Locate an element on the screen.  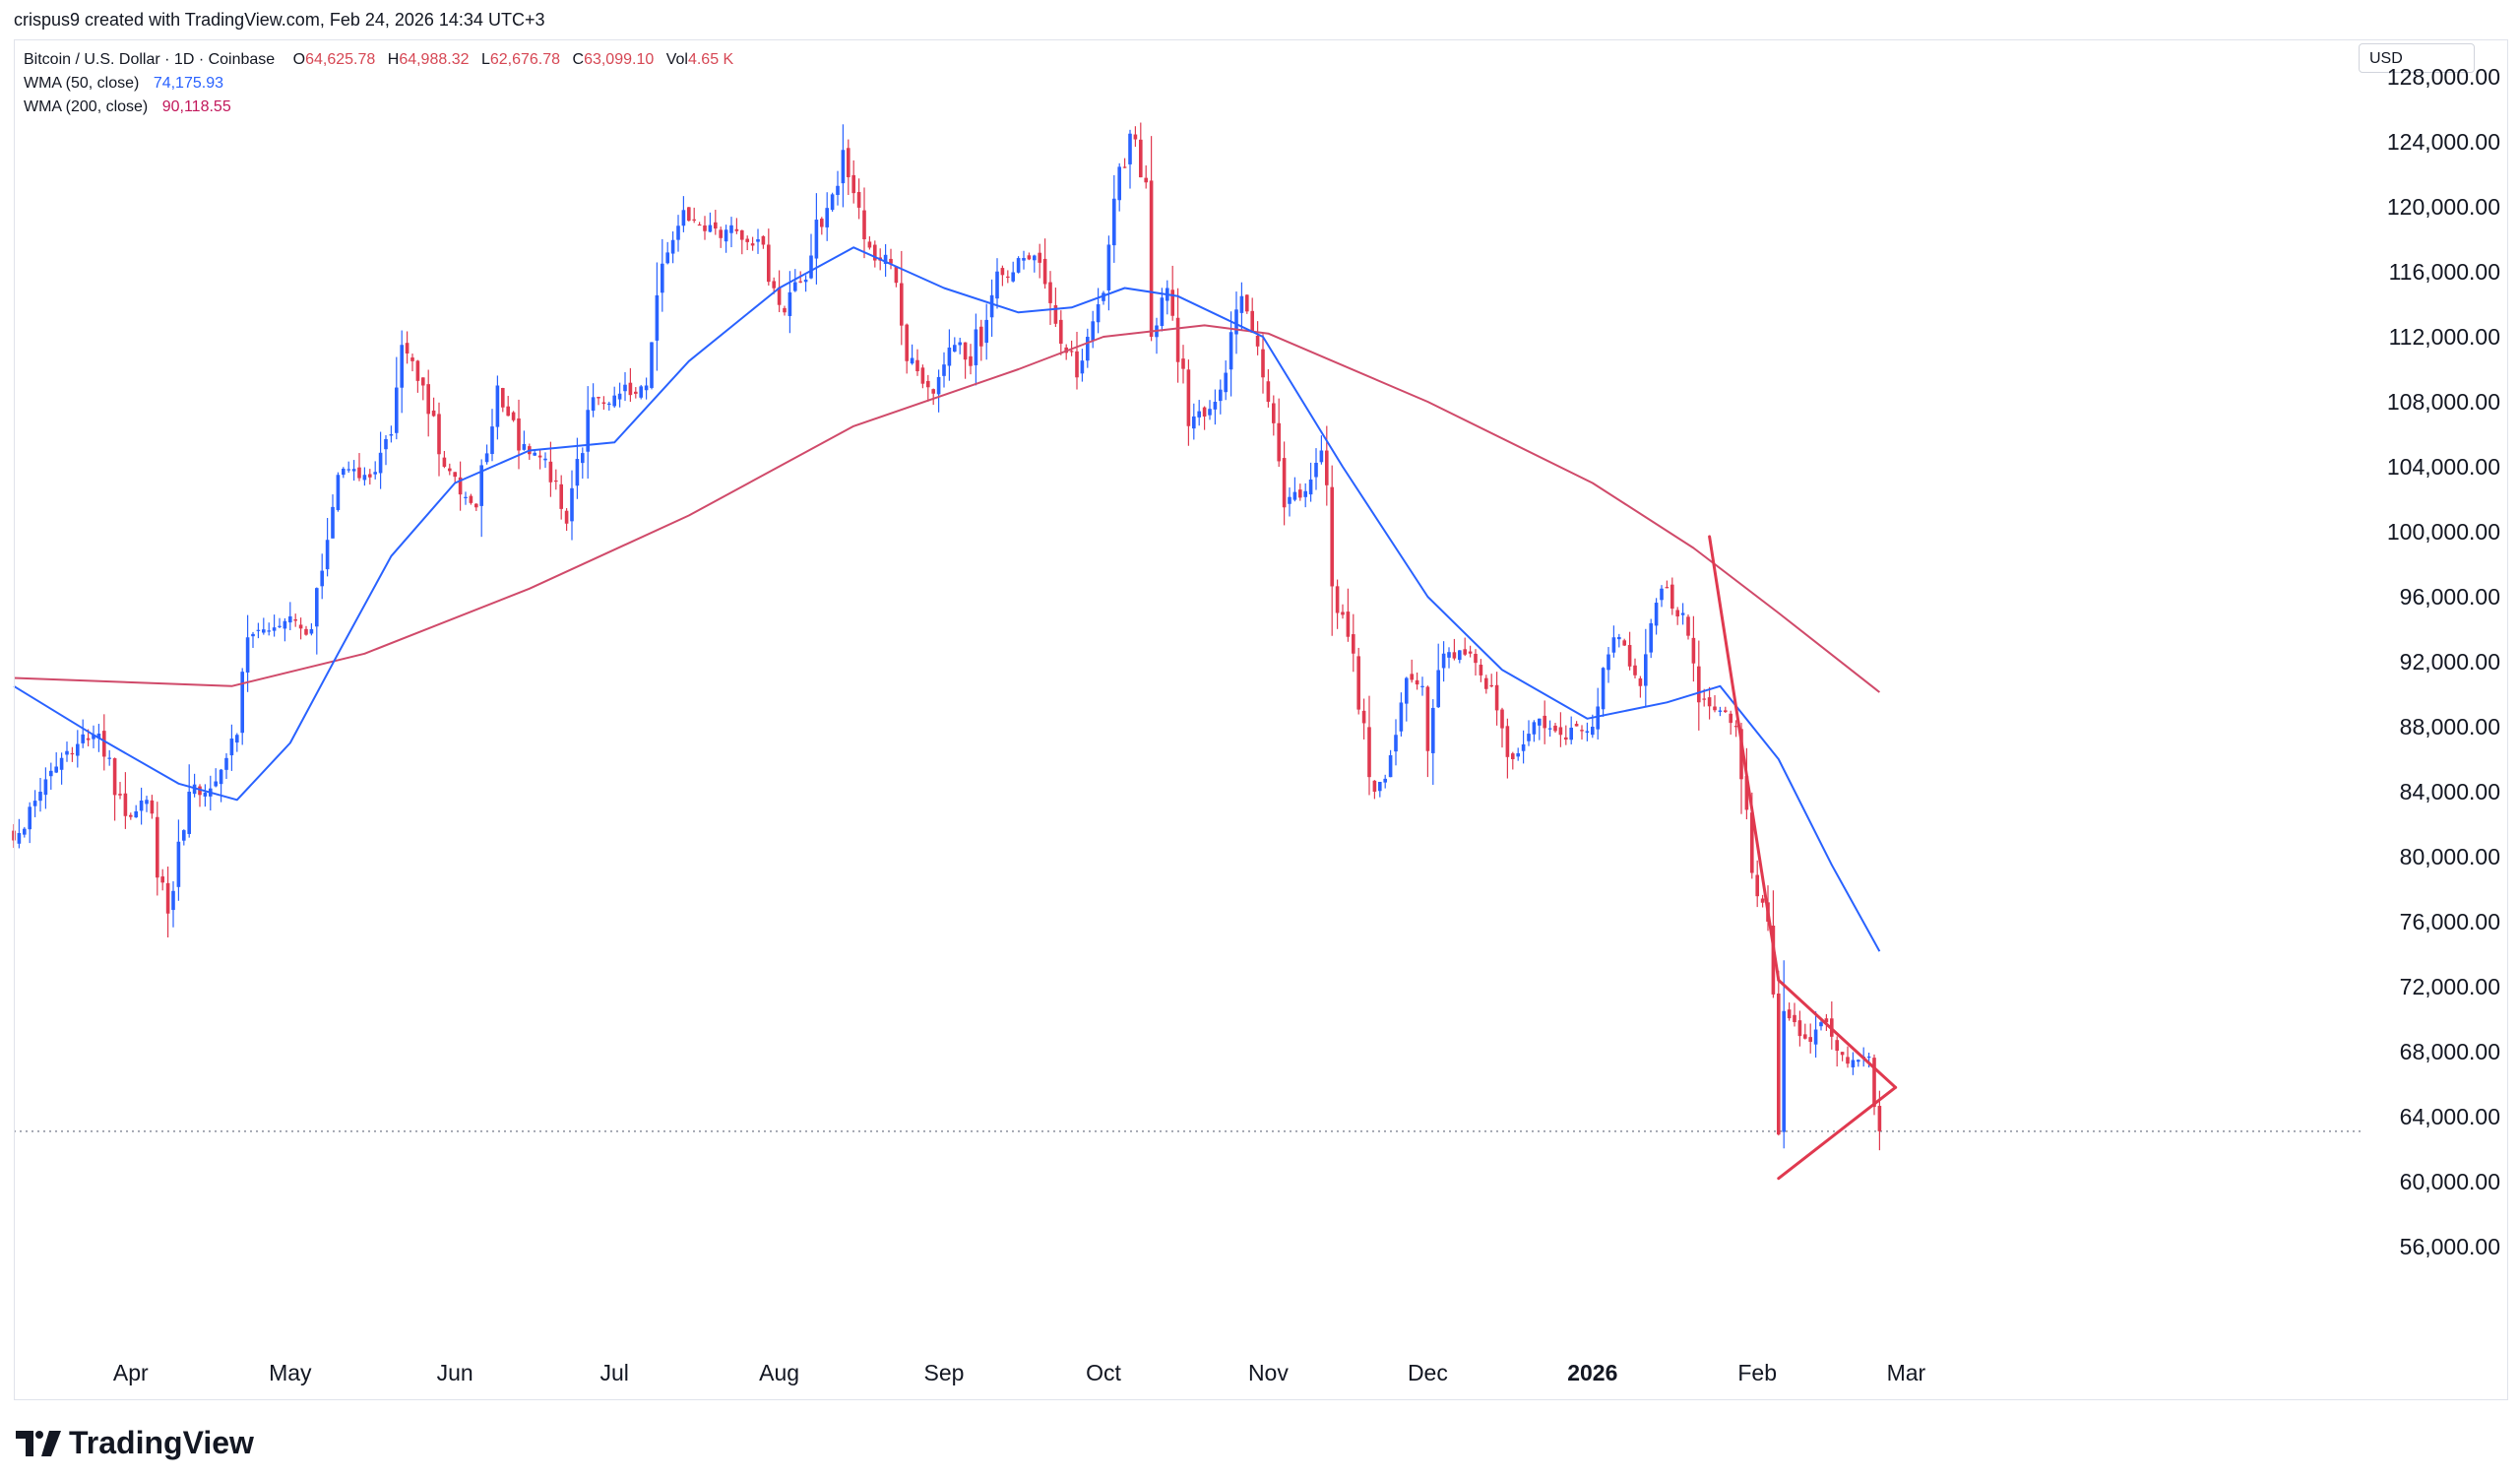
y-tick-label: 80,000.00 is located at coordinates (2450, 856).